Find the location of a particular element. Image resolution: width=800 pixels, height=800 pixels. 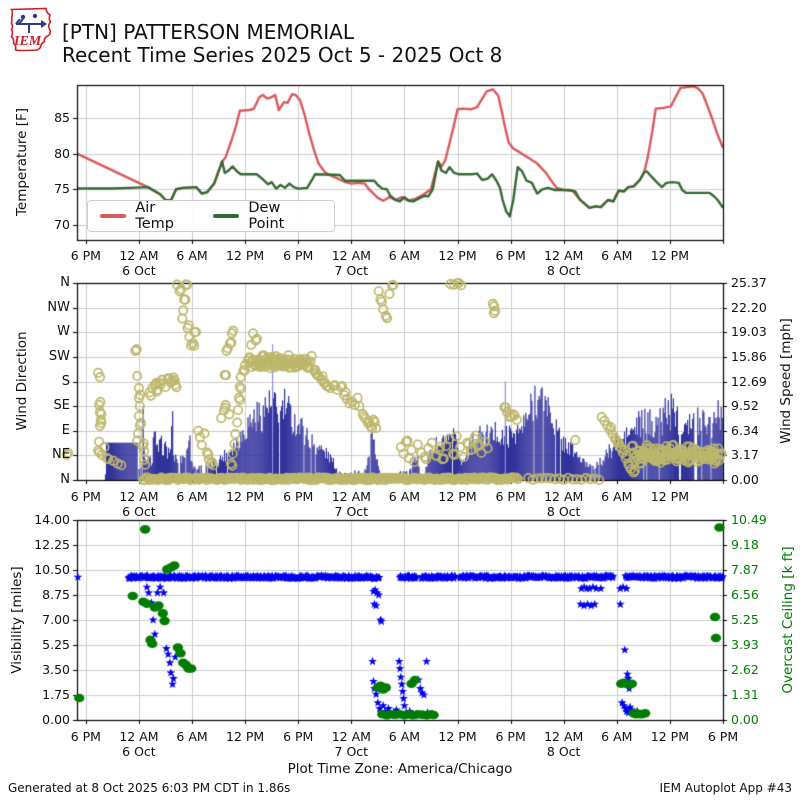

visibility-tick-label: 8.75 is located at coordinates (56, 594).